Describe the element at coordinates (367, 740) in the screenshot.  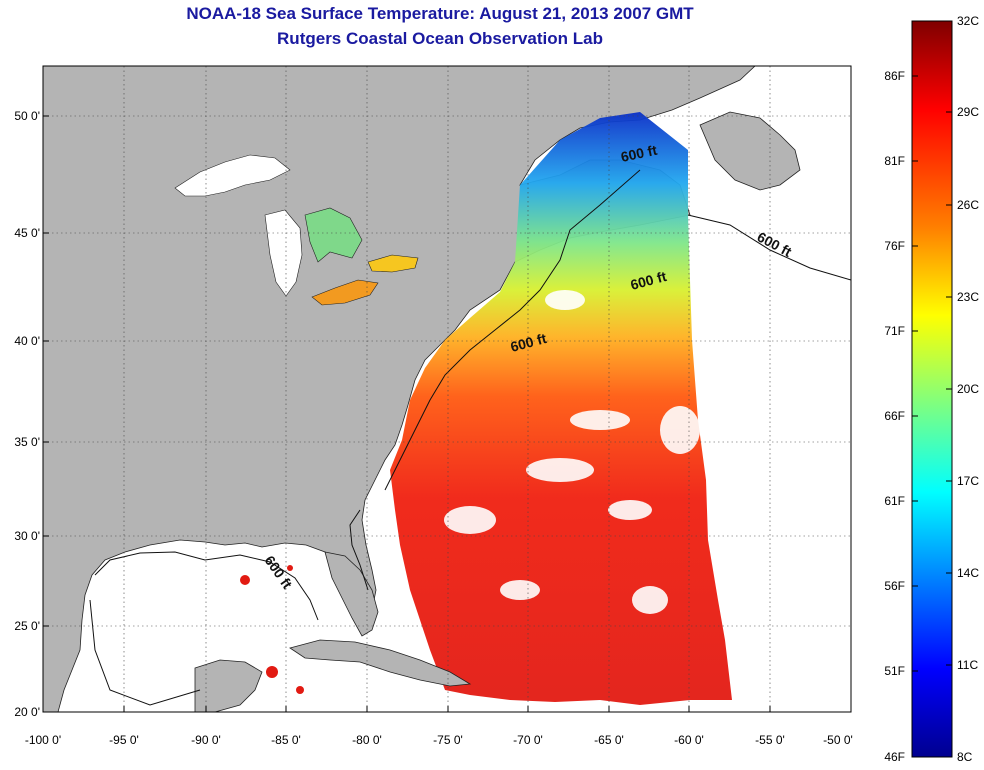
I see `lon-tick-label: -80 0'` at that location.